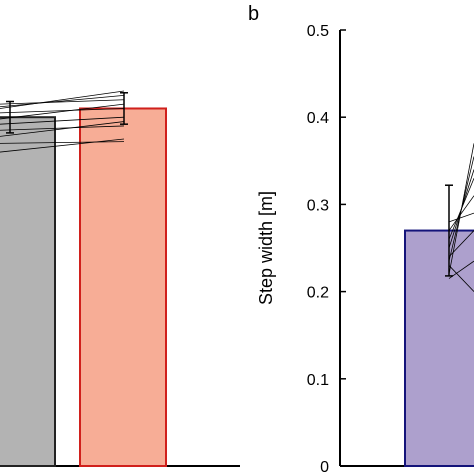  What do you see at coordinates (318, 293) in the screenshot?
I see `panel-b-y-tick-label: 0.2` at bounding box center [318, 293].